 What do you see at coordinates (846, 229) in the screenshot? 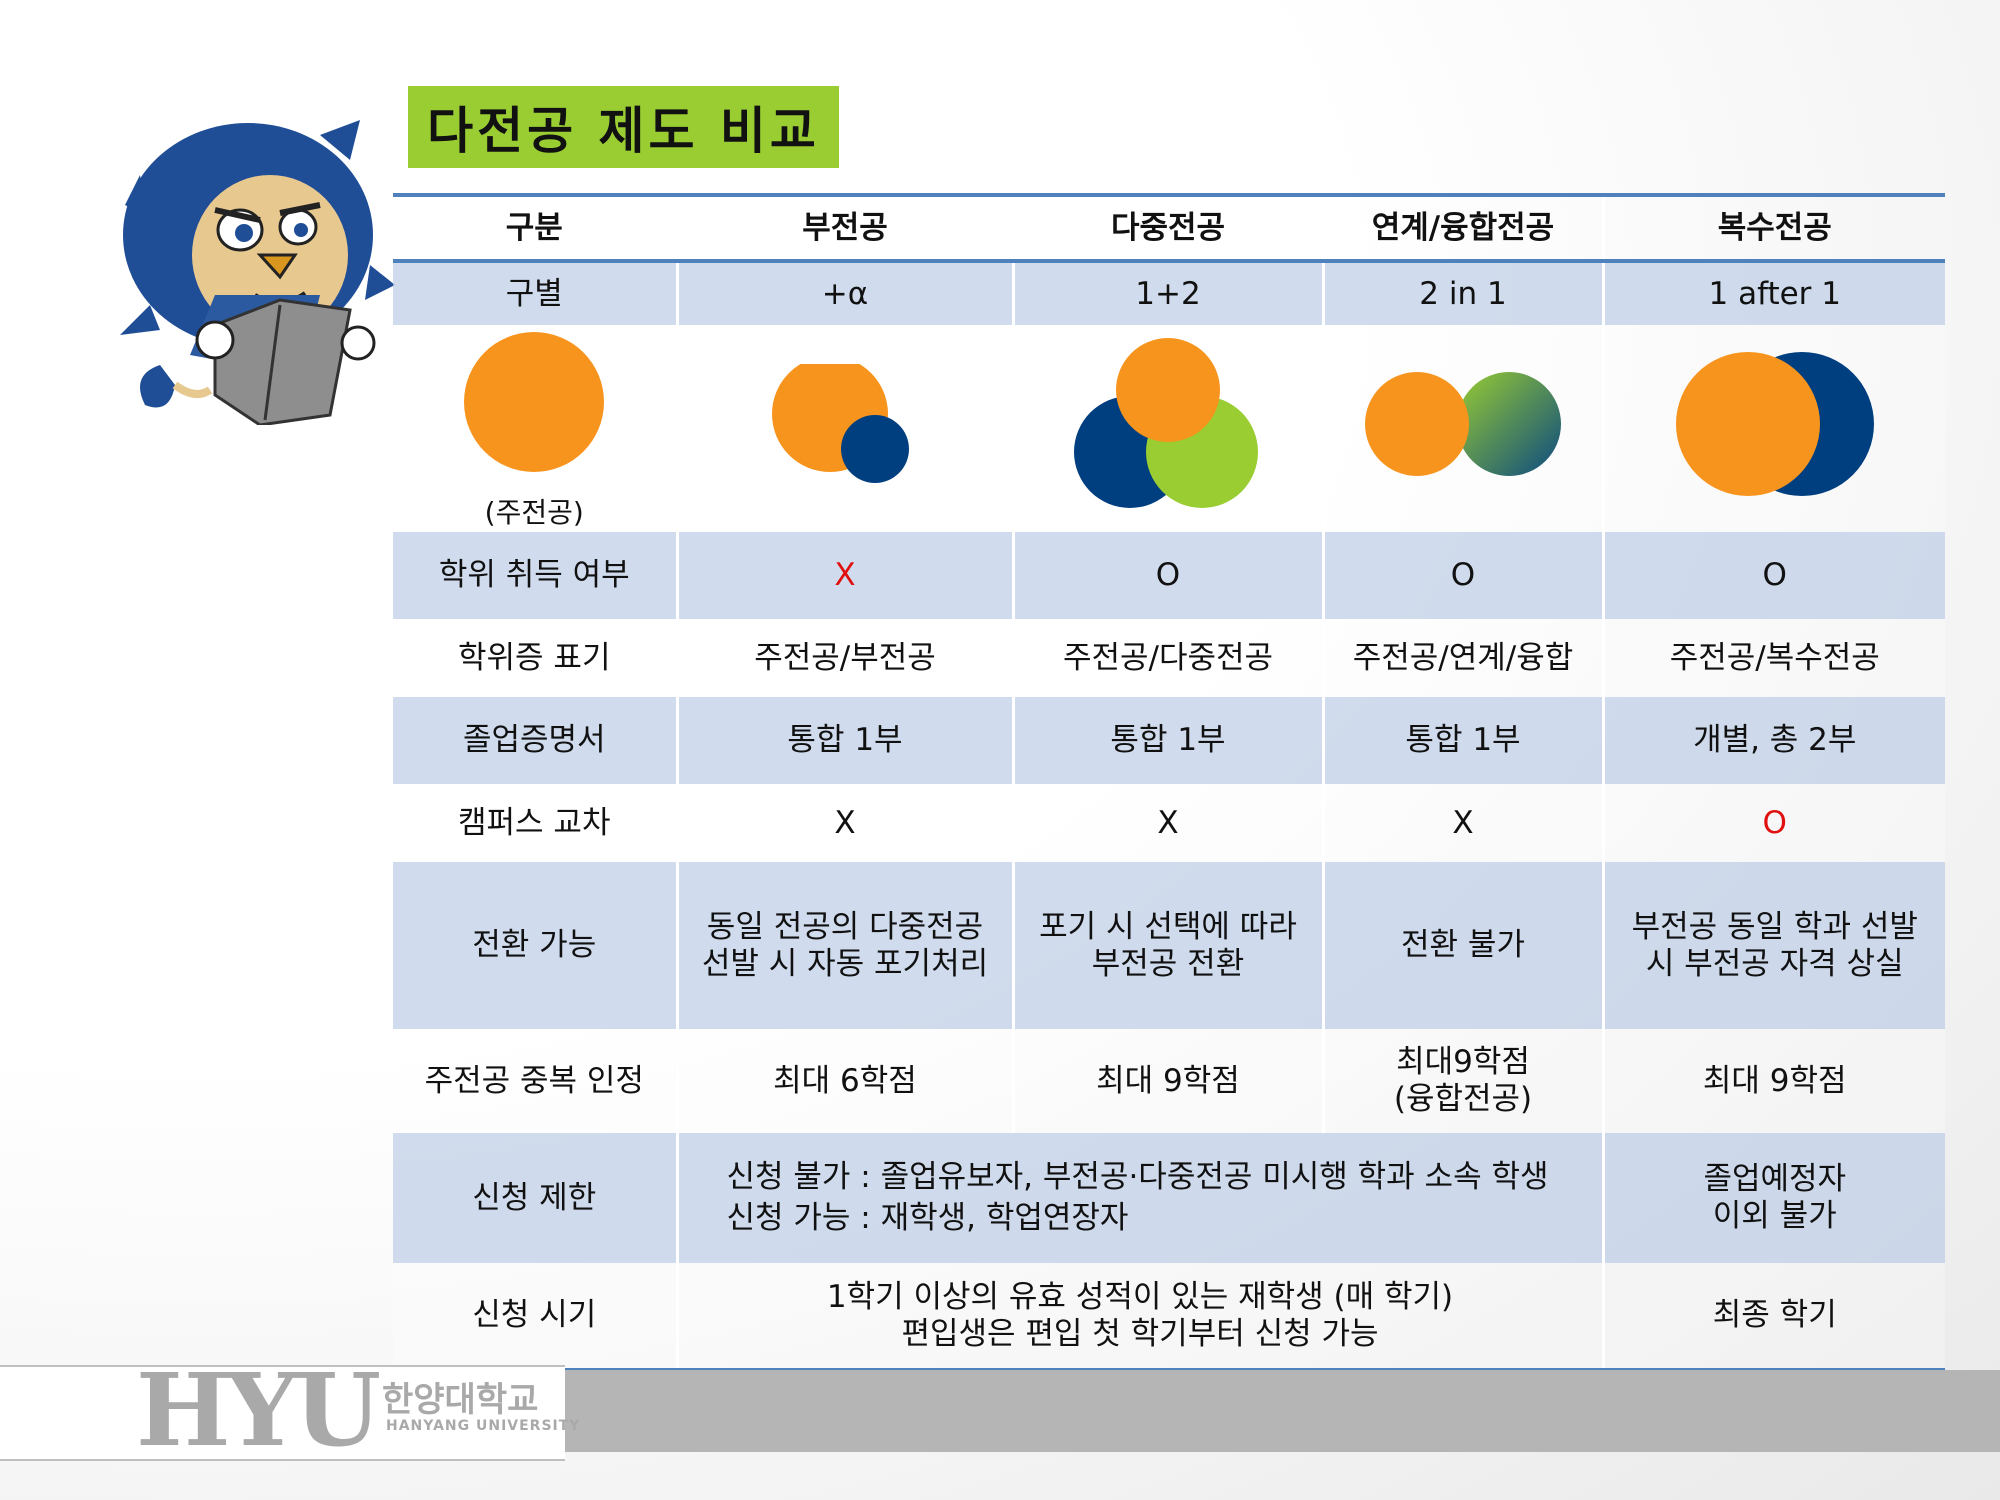
I see `header-cell: 부전공` at bounding box center [846, 229].